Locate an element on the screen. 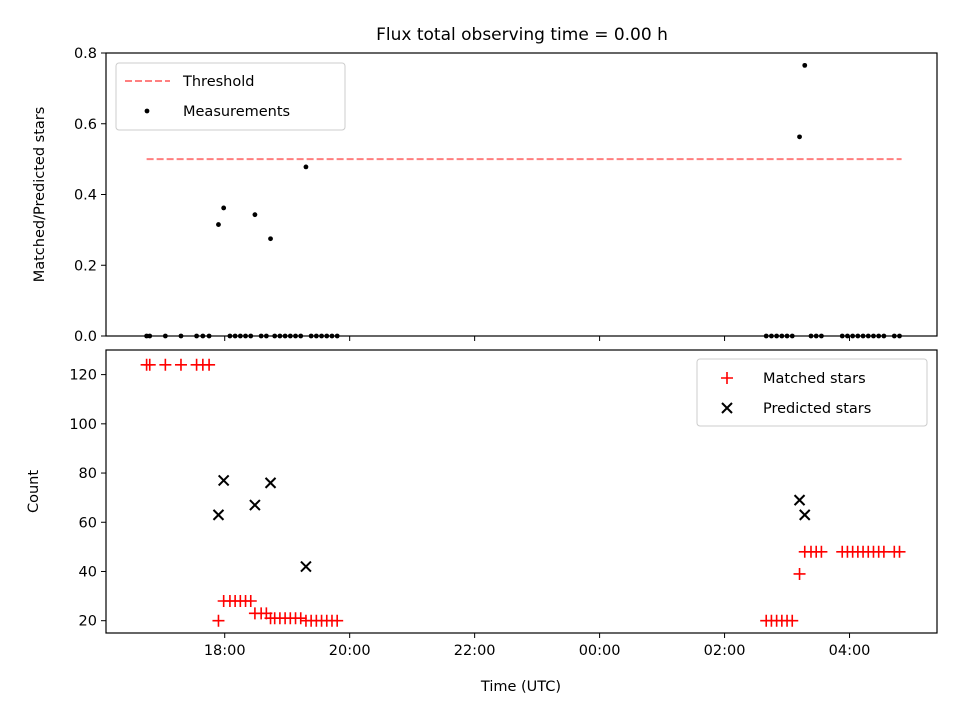 The height and width of the screenshot is (720, 960). top-y-tick-label: 0.8 is located at coordinates (85, 54).